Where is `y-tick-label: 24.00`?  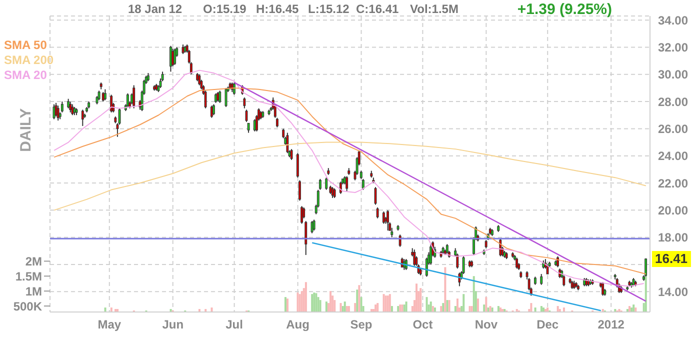 y-tick-label: 24.00 is located at coordinates (673, 156).